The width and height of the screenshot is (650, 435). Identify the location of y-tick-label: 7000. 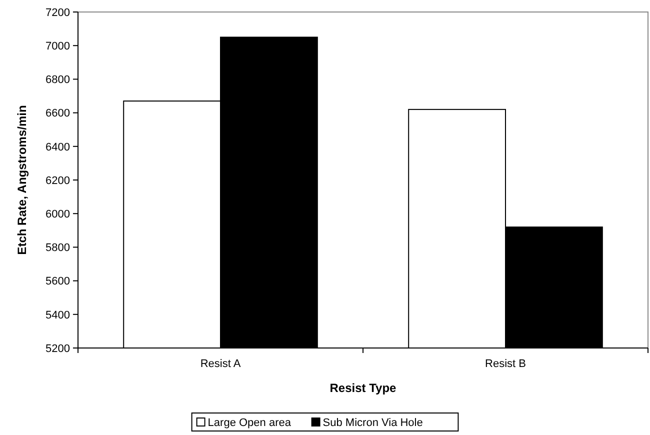
(58, 46).